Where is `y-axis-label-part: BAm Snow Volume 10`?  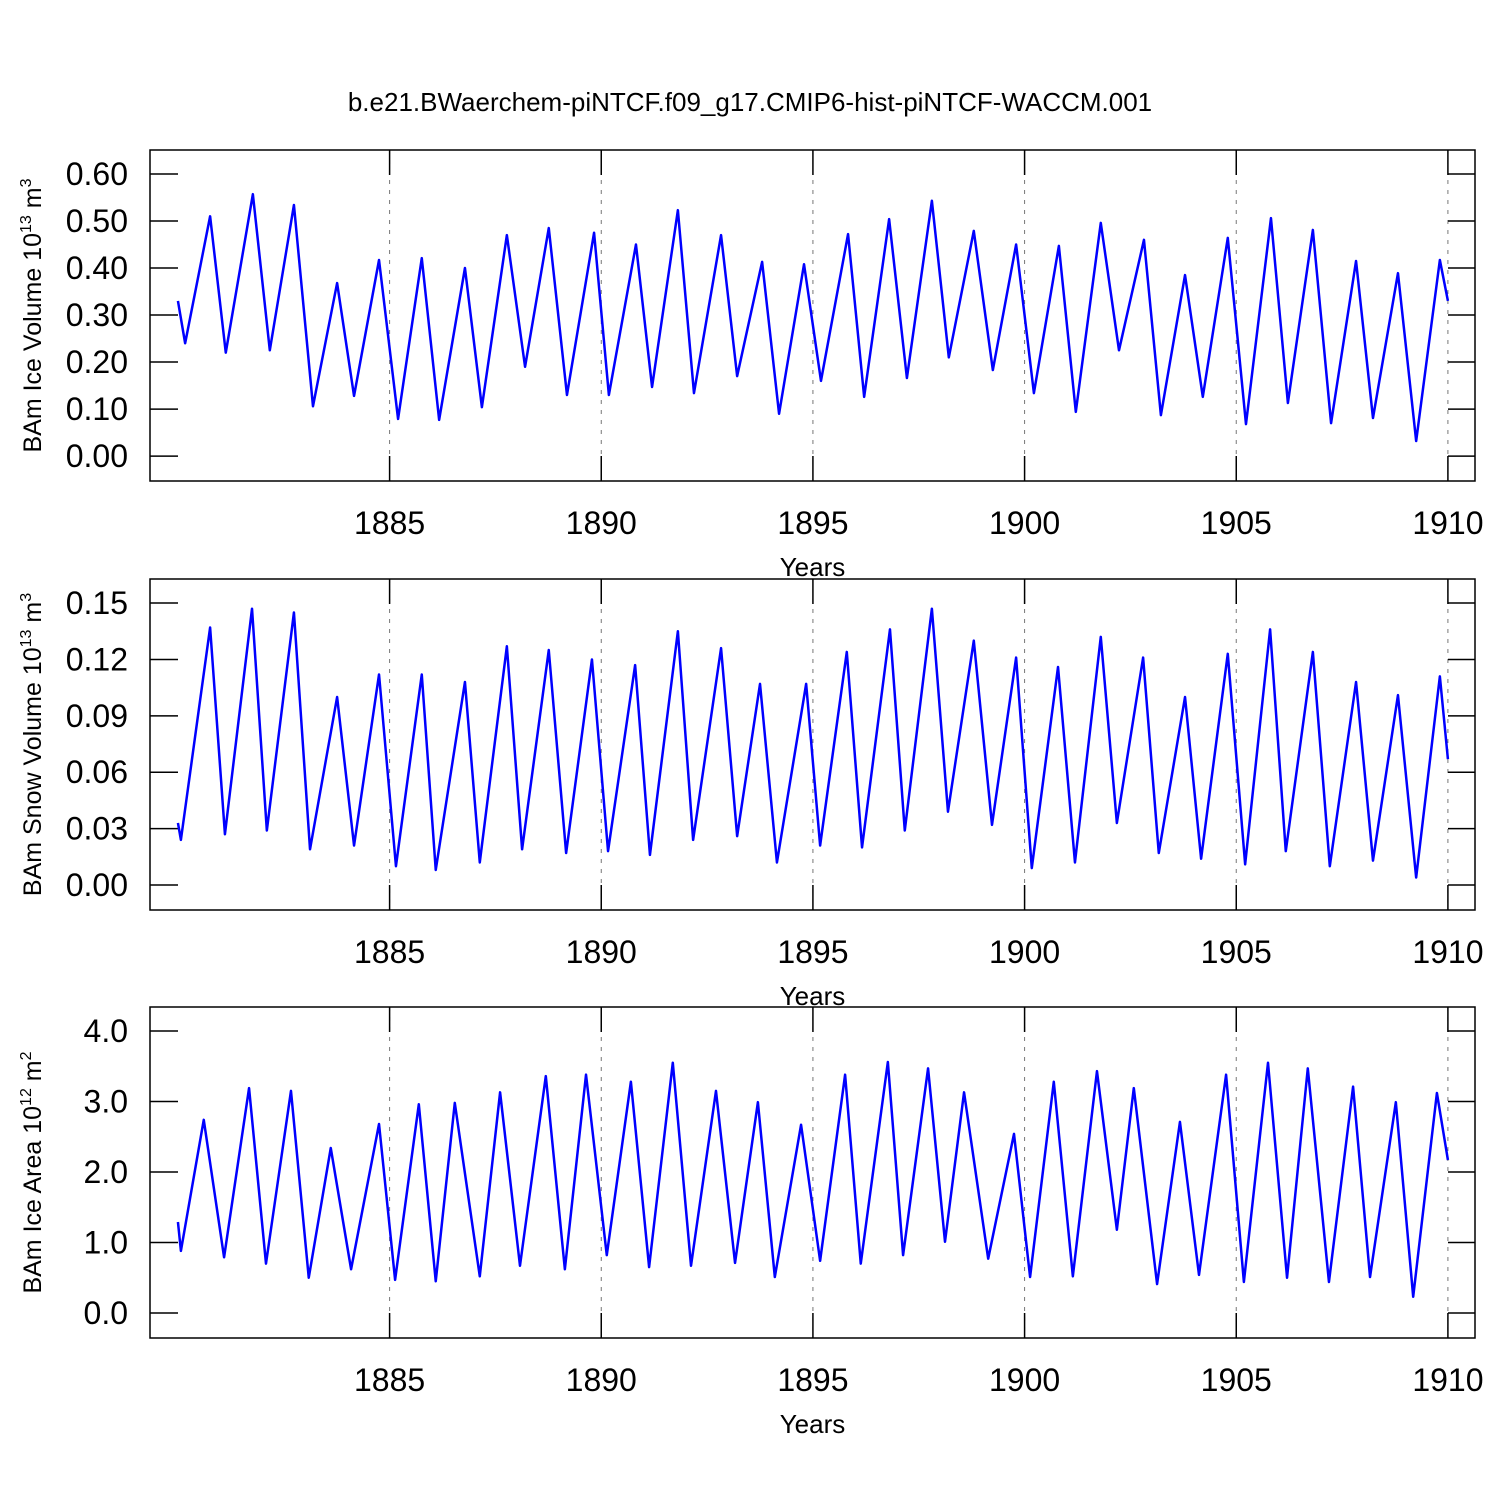
y-axis-label-part: BAm Snow Volume 10 is located at coordinates (33, 771).